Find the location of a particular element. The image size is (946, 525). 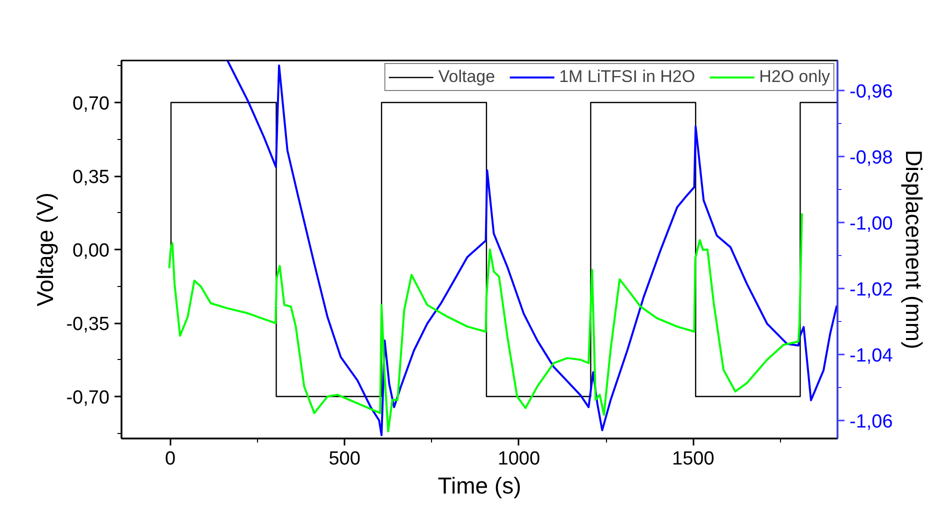

y2-tick-label: -1,06 is located at coordinates (871, 421).